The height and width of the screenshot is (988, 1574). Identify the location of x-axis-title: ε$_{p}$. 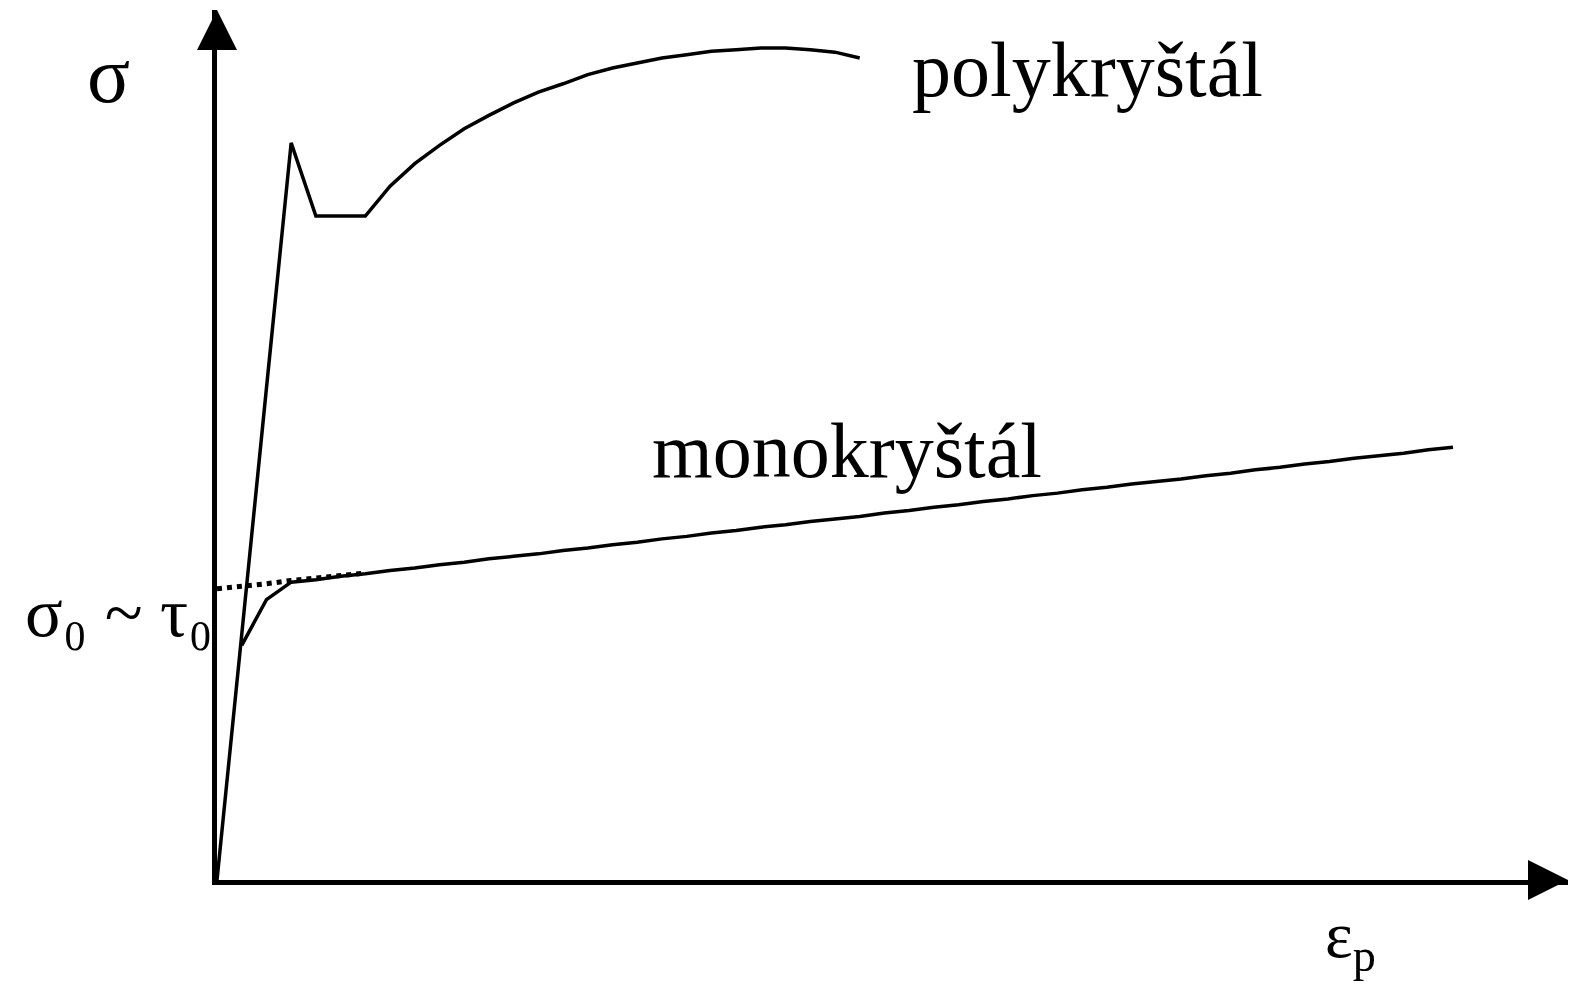
(1350, 939).